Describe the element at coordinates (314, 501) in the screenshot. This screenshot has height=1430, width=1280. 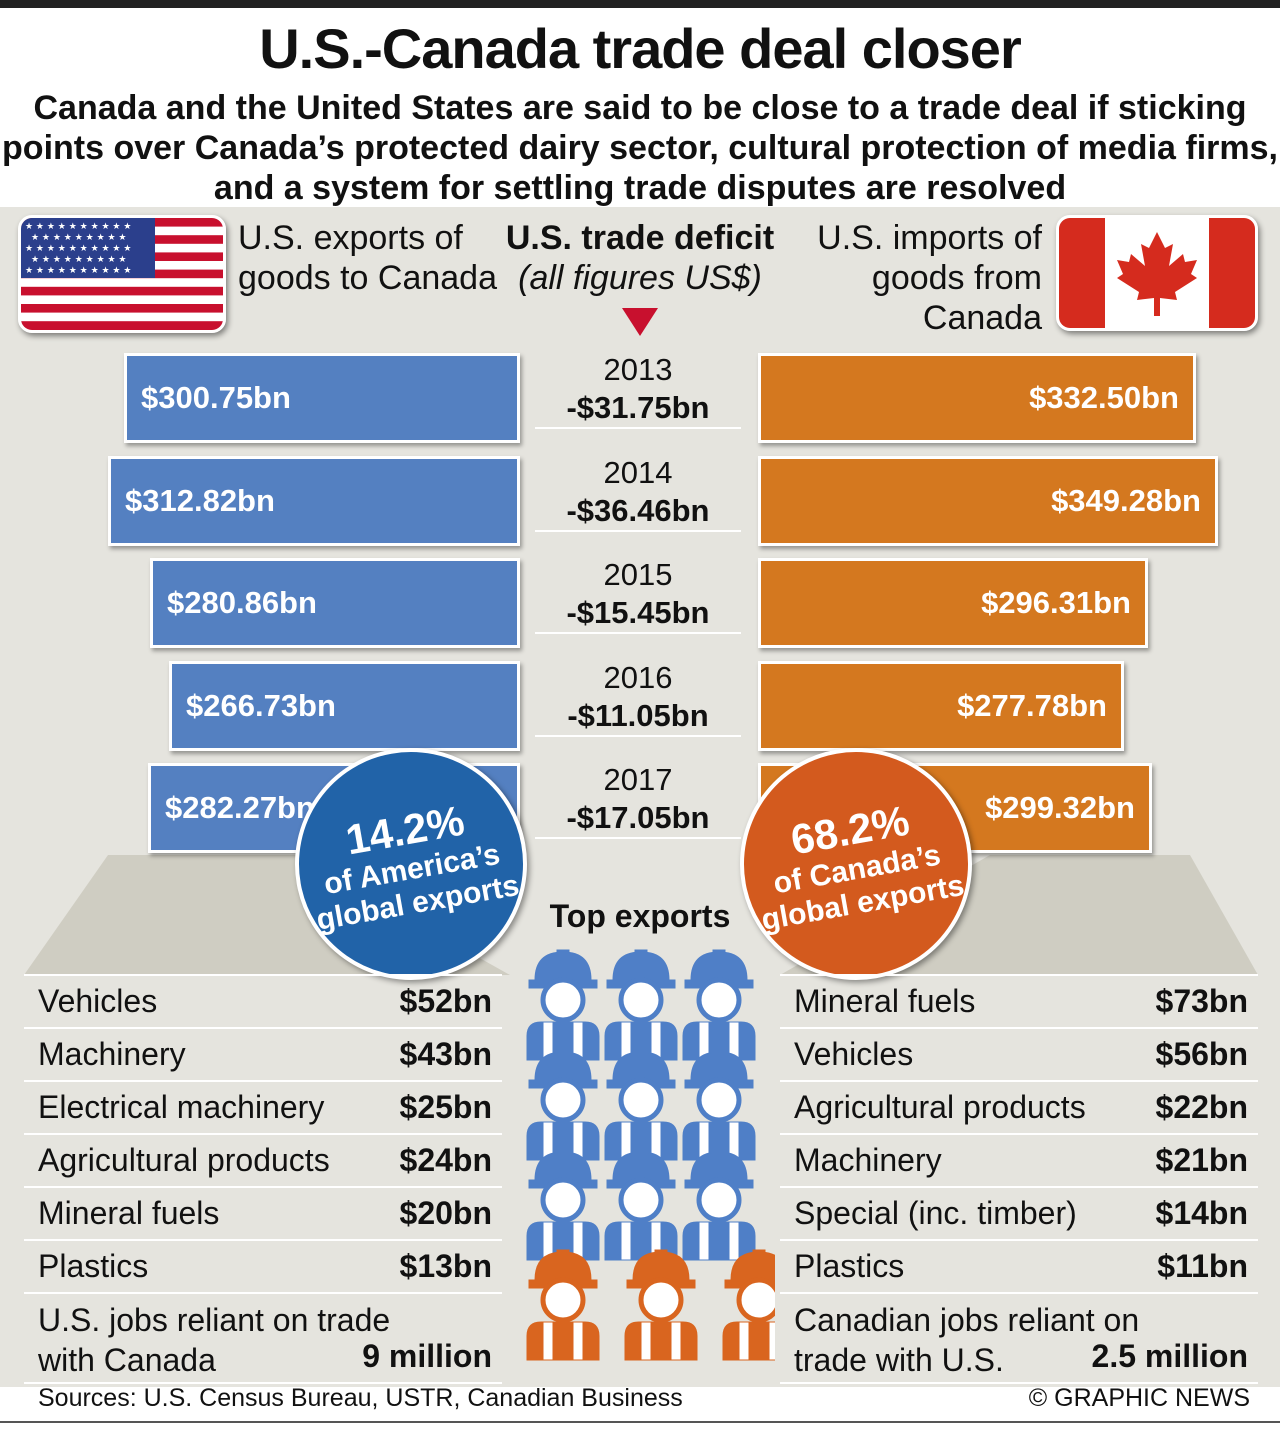
I see `exports-bar: $312.82bn` at that location.